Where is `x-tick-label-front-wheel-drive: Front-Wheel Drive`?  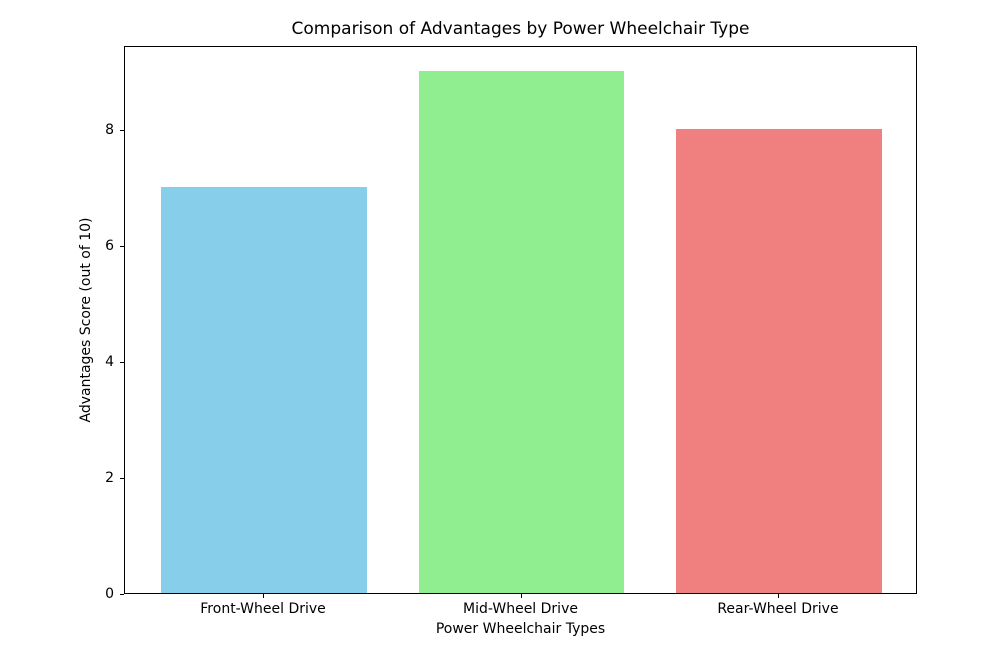
x-tick-label-front-wheel-drive: Front-Wheel Drive is located at coordinates (263, 609).